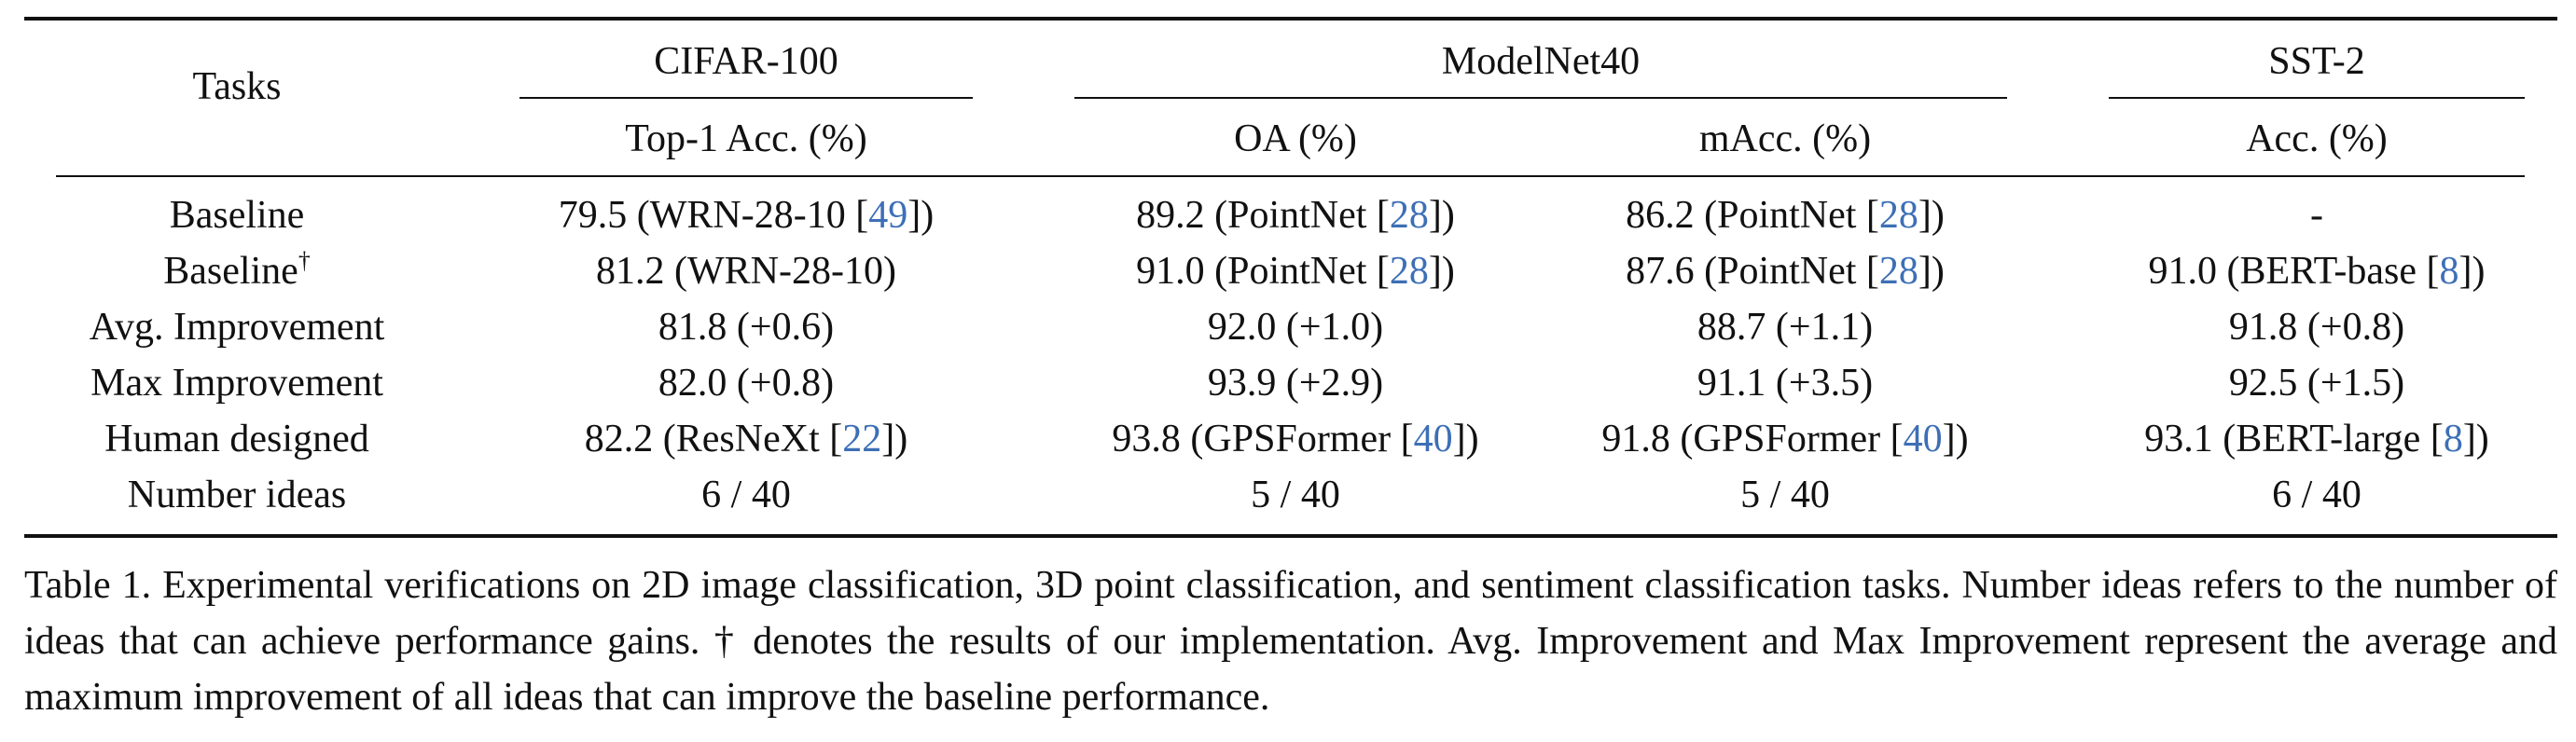 This screenshot has height=742, width=2576. Describe the element at coordinates (888, 215) in the screenshot. I see `citation-link: 49` at that location.